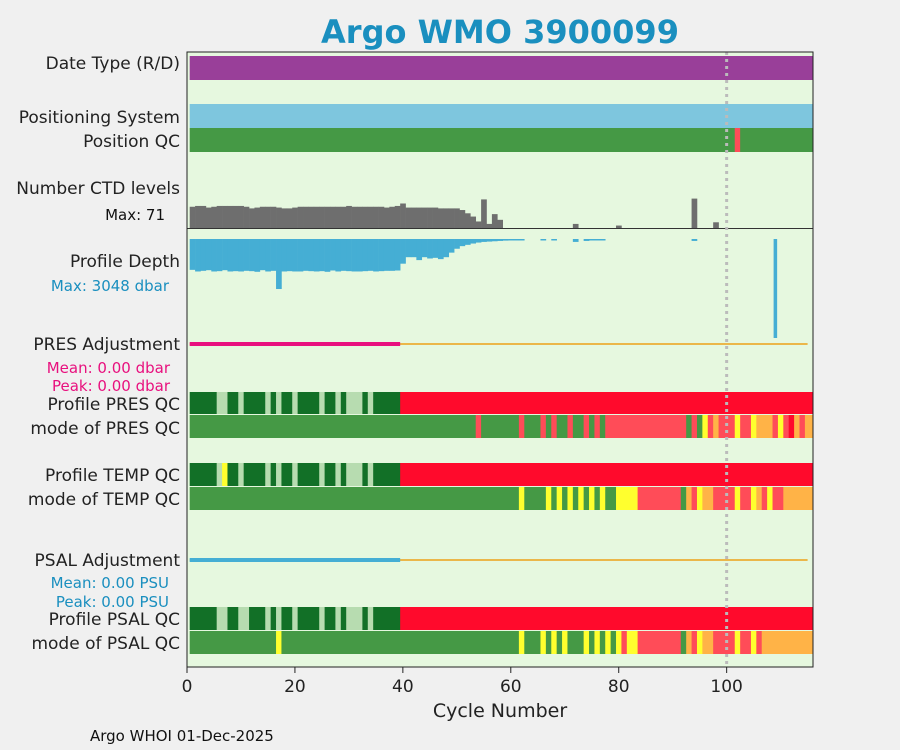 This screenshot has height=750, width=900. I want to click on x-axis-ticks: 0 20 40 60 80 100, so click(462, 682).